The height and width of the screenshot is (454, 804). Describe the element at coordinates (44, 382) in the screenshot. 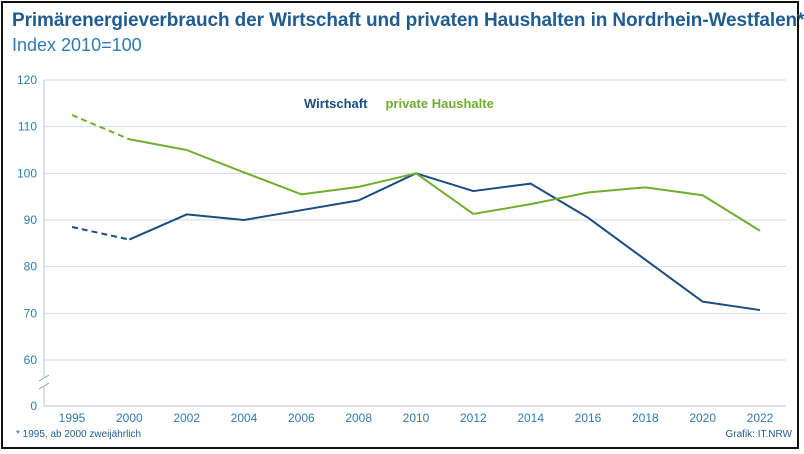

I see `y-axis-break-marker` at that location.